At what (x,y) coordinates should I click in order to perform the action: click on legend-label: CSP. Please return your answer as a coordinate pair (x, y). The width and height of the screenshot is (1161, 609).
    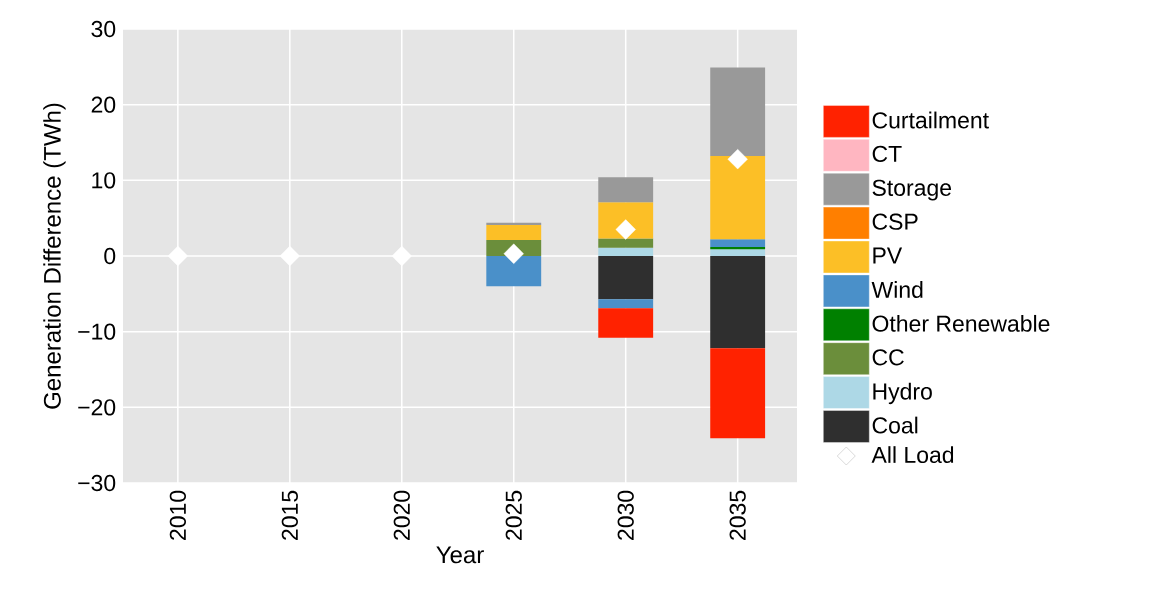
    Looking at the image, I should click on (895, 221).